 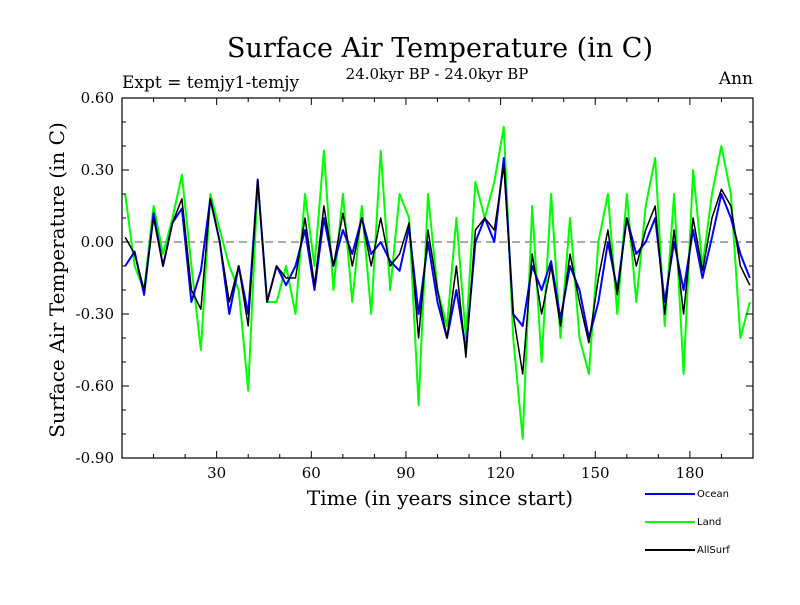 I want to click on chart-subtitle: 24.0kyr BP - 24.0kyr BP, so click(x=437, y=74).